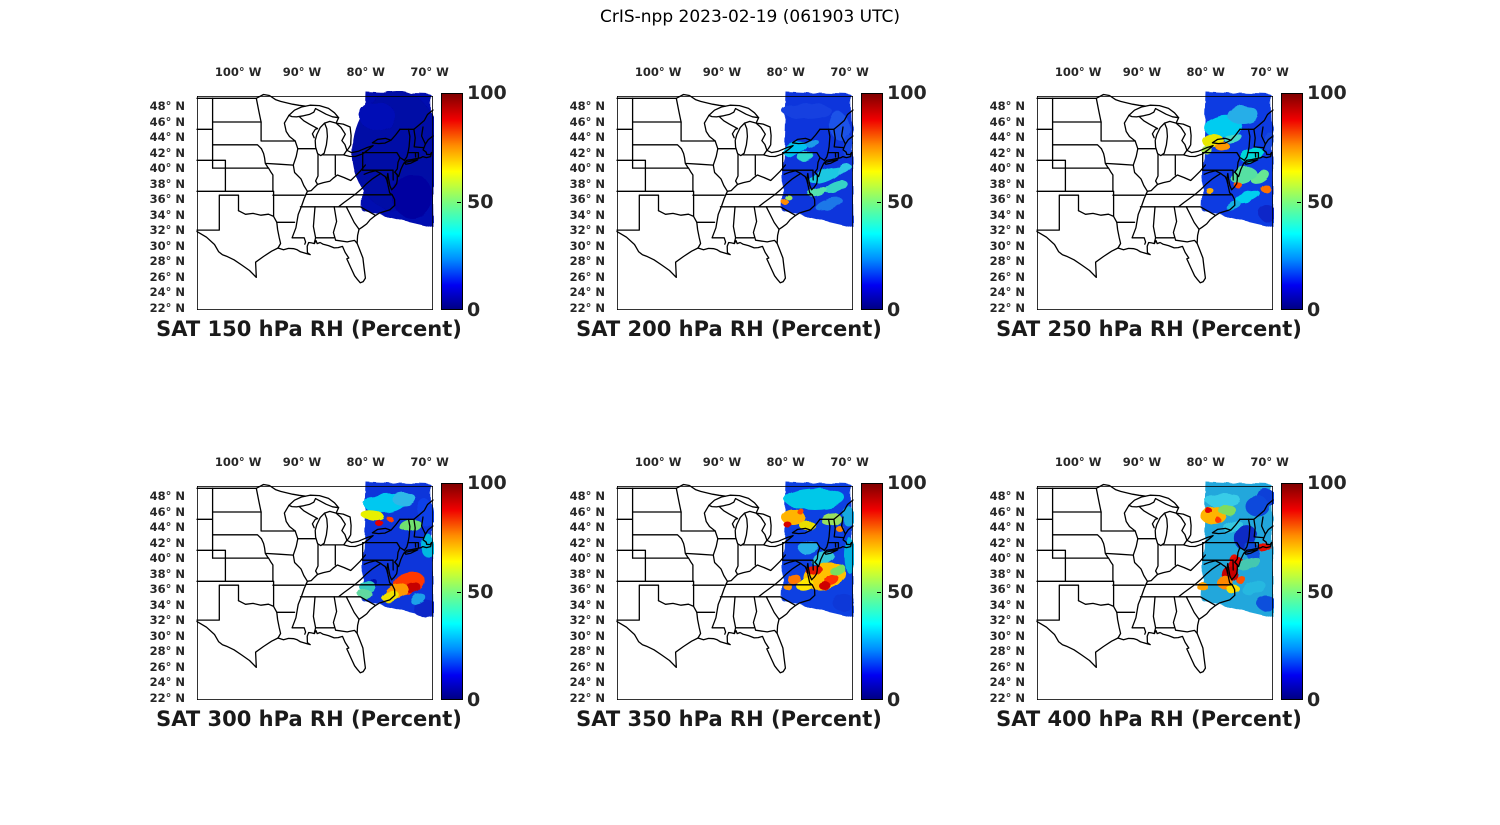  I want to click on lat-tick-label: 24° N, so click(167, 292).